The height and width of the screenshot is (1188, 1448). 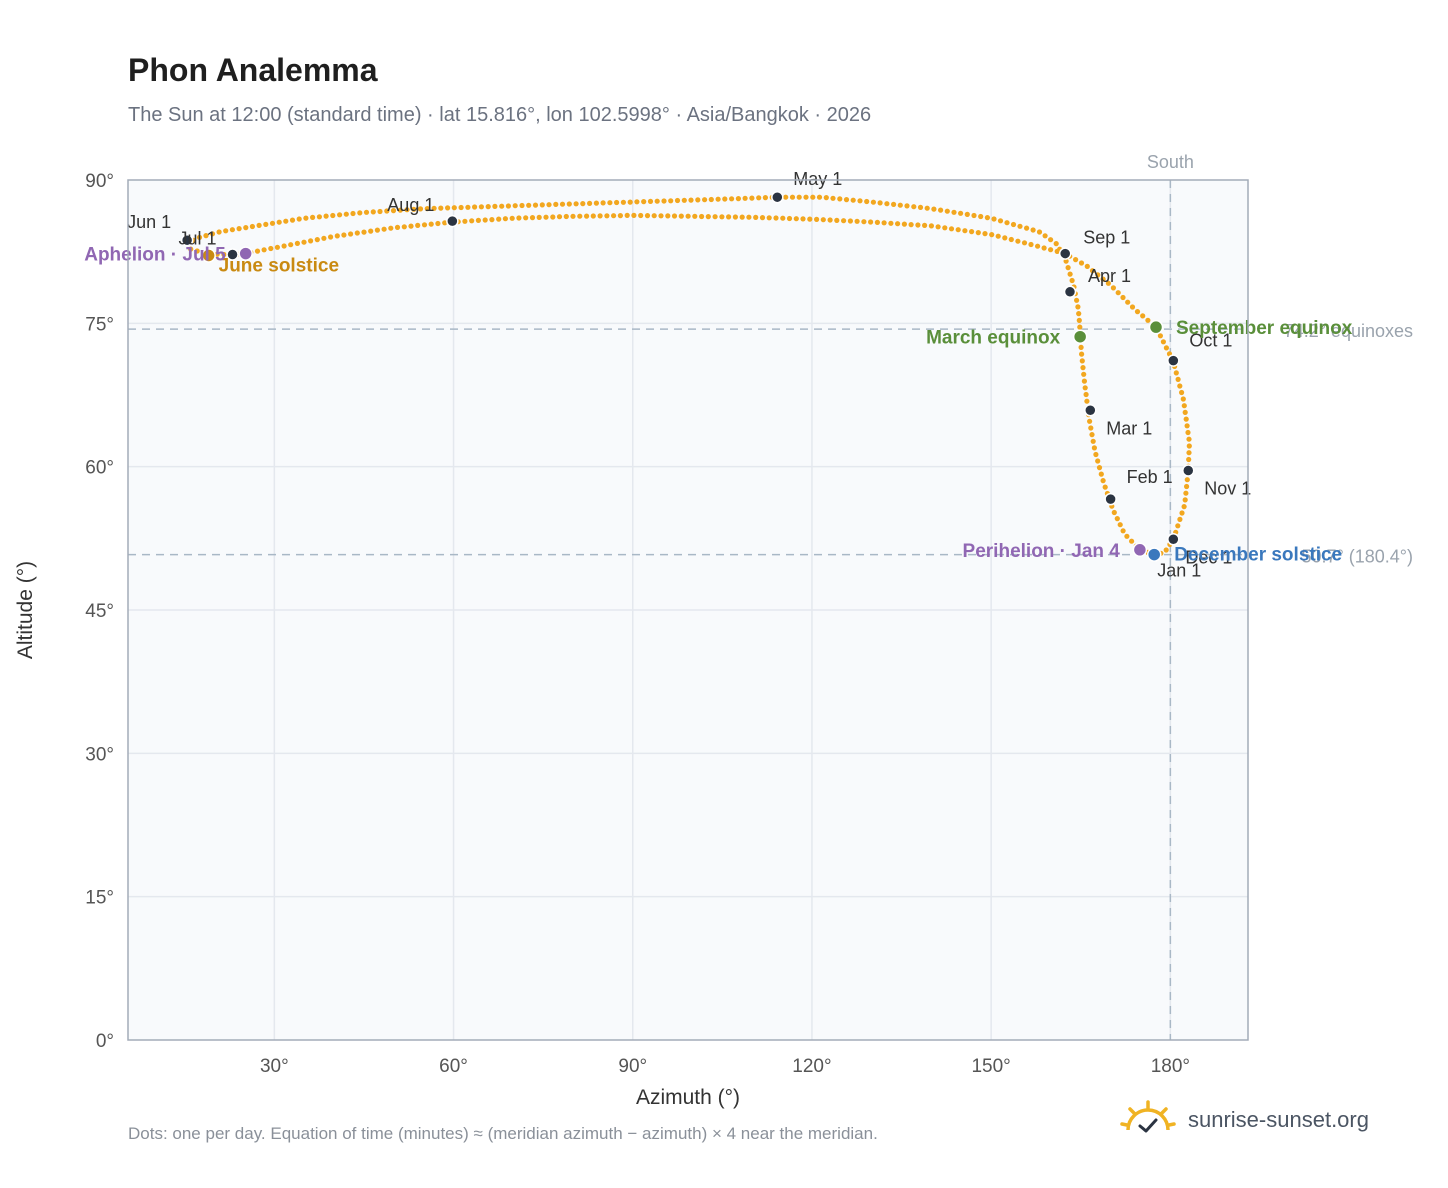 I want to click on x-tick-label: 180°, so click(x=1170, y=1066).